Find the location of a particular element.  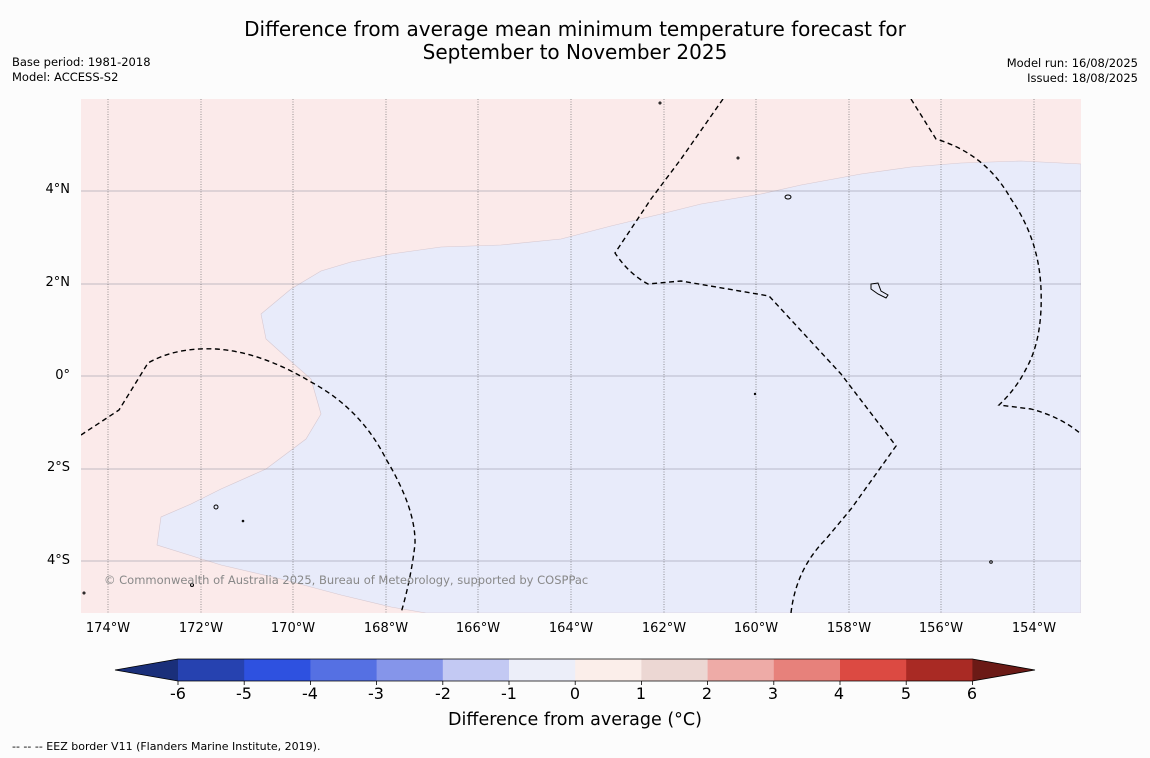

colorbar-label-6: 6 is located at coordinates (972, 693).